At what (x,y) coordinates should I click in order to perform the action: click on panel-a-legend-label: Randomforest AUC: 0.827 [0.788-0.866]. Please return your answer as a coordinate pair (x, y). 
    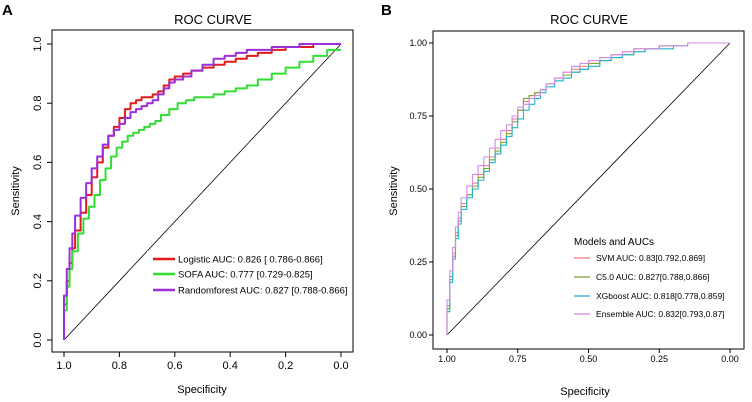
    Looking at the image, I should click on (263, 291).